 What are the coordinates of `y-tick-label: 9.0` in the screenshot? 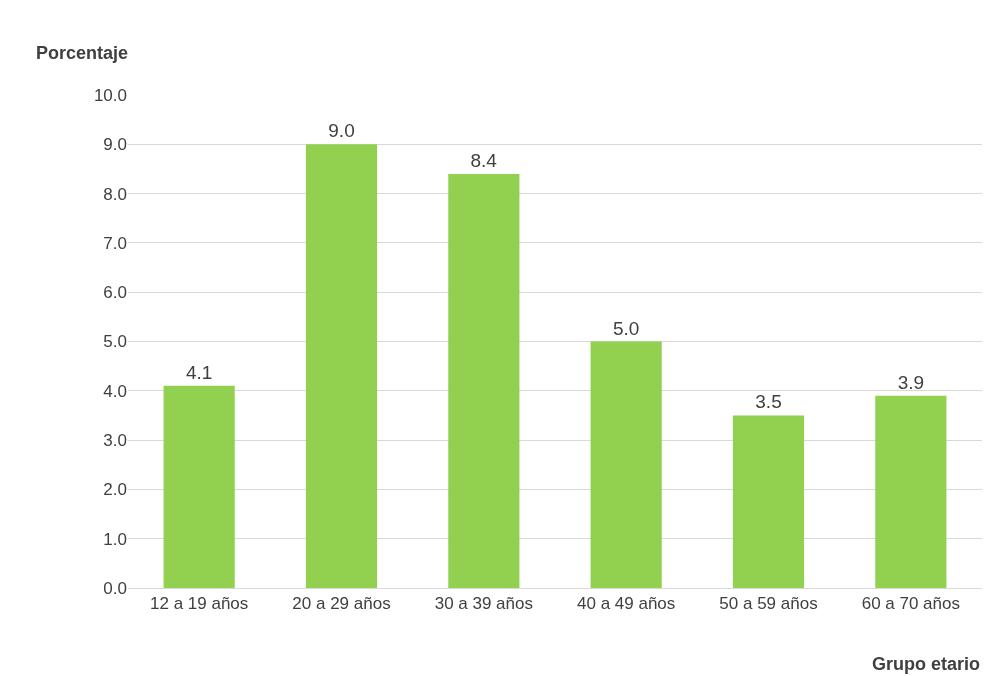 It's located at (115, 145).